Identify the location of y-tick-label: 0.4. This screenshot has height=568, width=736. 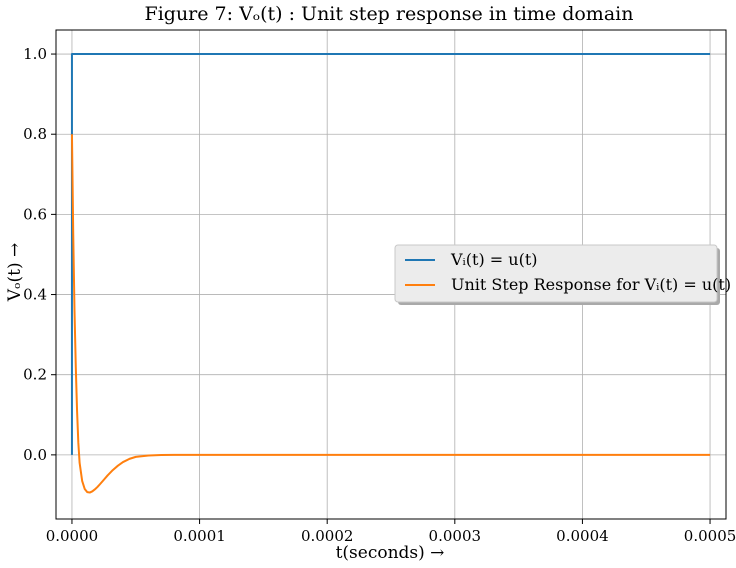
(35, 295).